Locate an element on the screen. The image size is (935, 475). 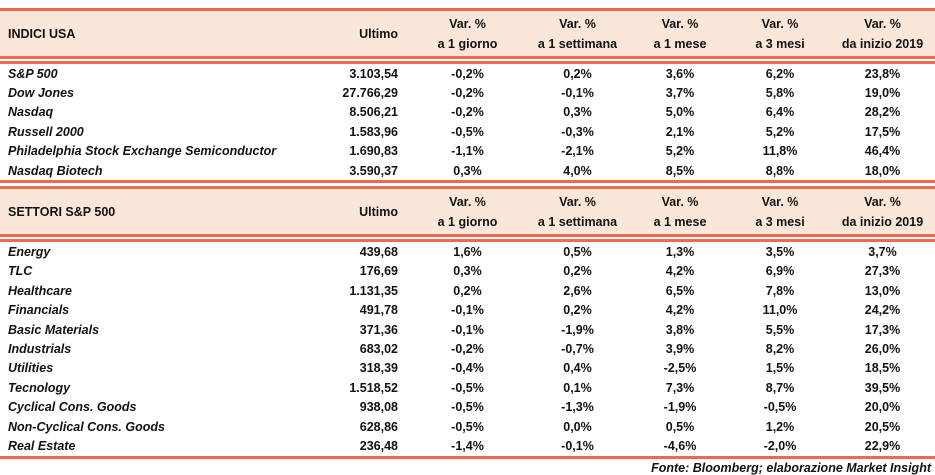
row-last-value: 236,48 is located at coordinates (378, 445).